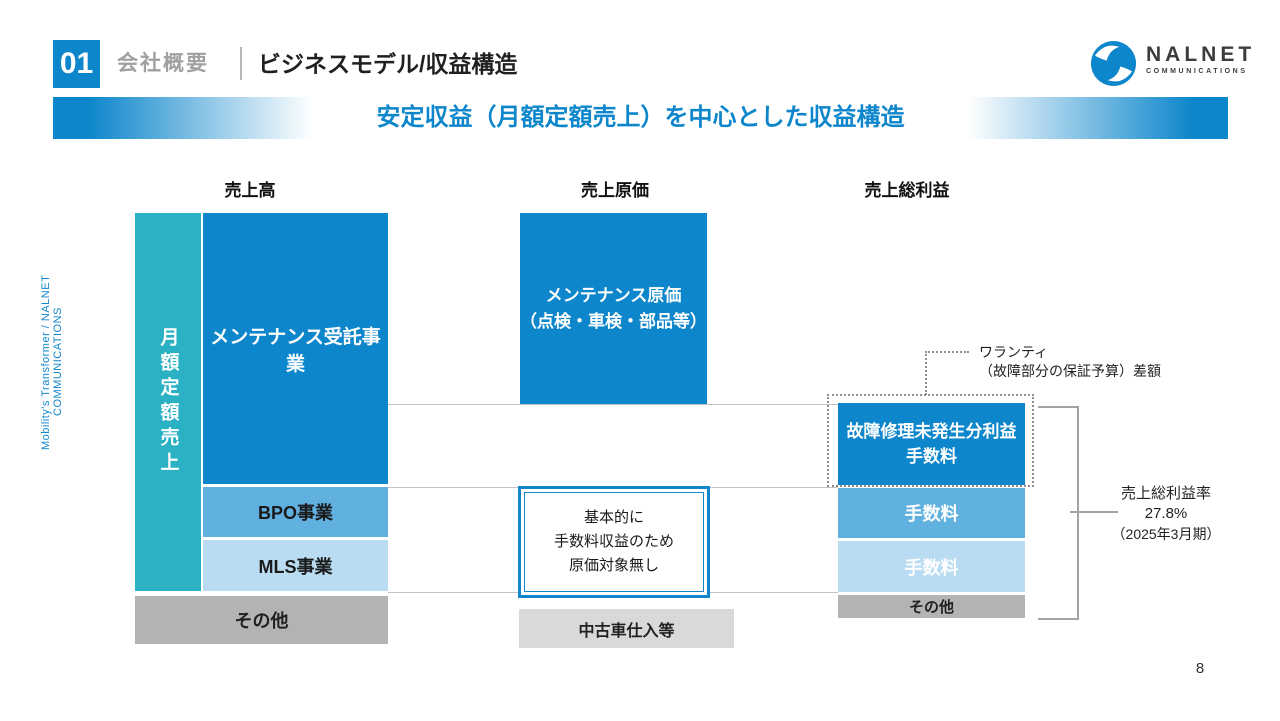 The image size is (1280, 721). Describe the element at coordinates (931, 566) in the screenshot. I see `block-fee-mls: 手数料` at that location.